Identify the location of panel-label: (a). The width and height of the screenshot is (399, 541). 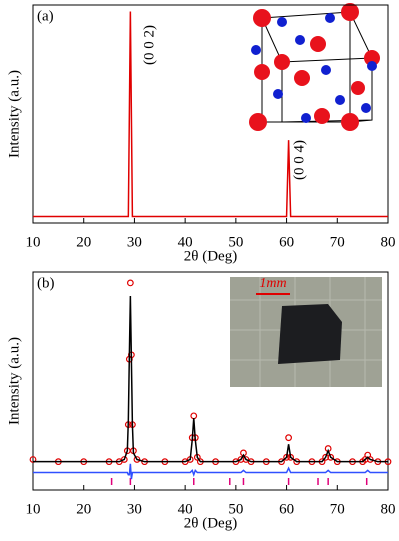
(45, 16).